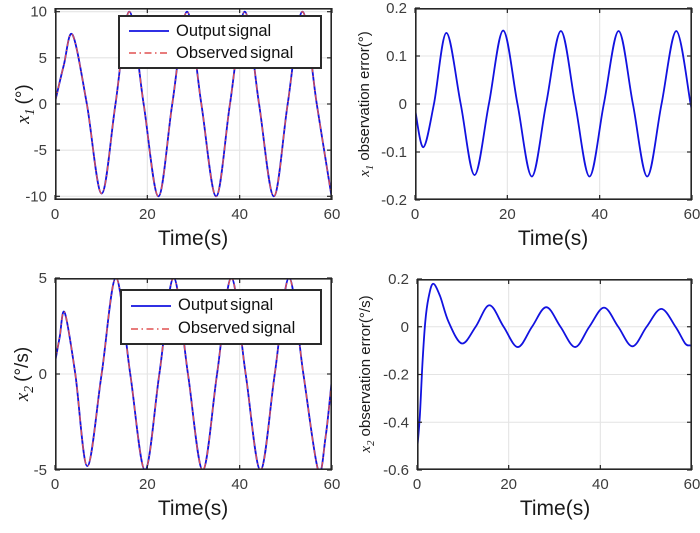 Image resolution: width=700 pixels, height=533 pixels. What do you see at coordinates (193, 508) in the screenshot?
I see `x-axis-label-bl: Time(s)` at bounding box center [193, 508].